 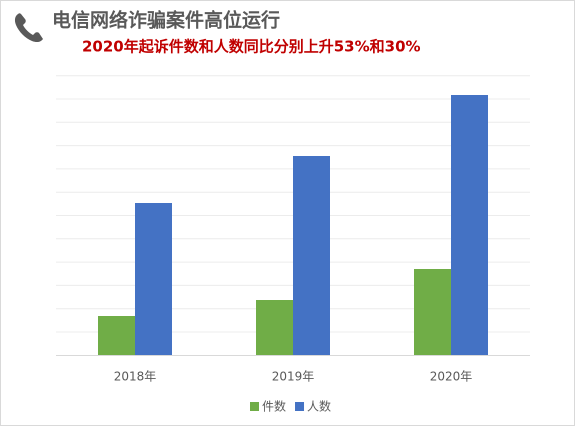 What do you see at coordinates (319, 406) in the screenshot?
I see `legend-label: 人数` at bounding box center [319, 406].